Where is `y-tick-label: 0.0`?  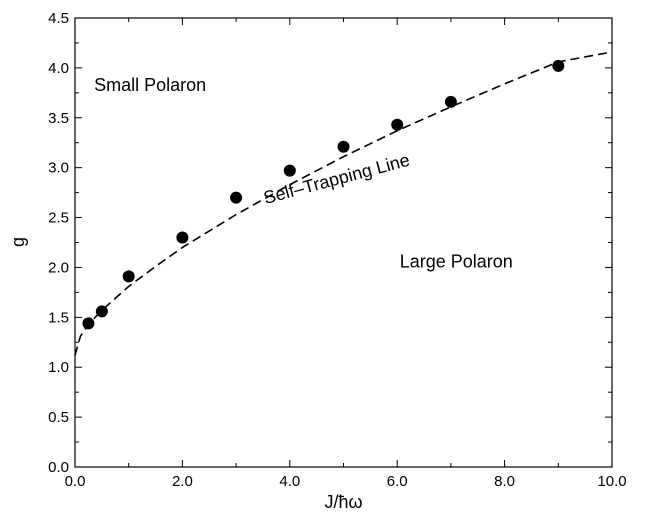 y-tick-label: 0.0 is located at coordinates (58, 467).